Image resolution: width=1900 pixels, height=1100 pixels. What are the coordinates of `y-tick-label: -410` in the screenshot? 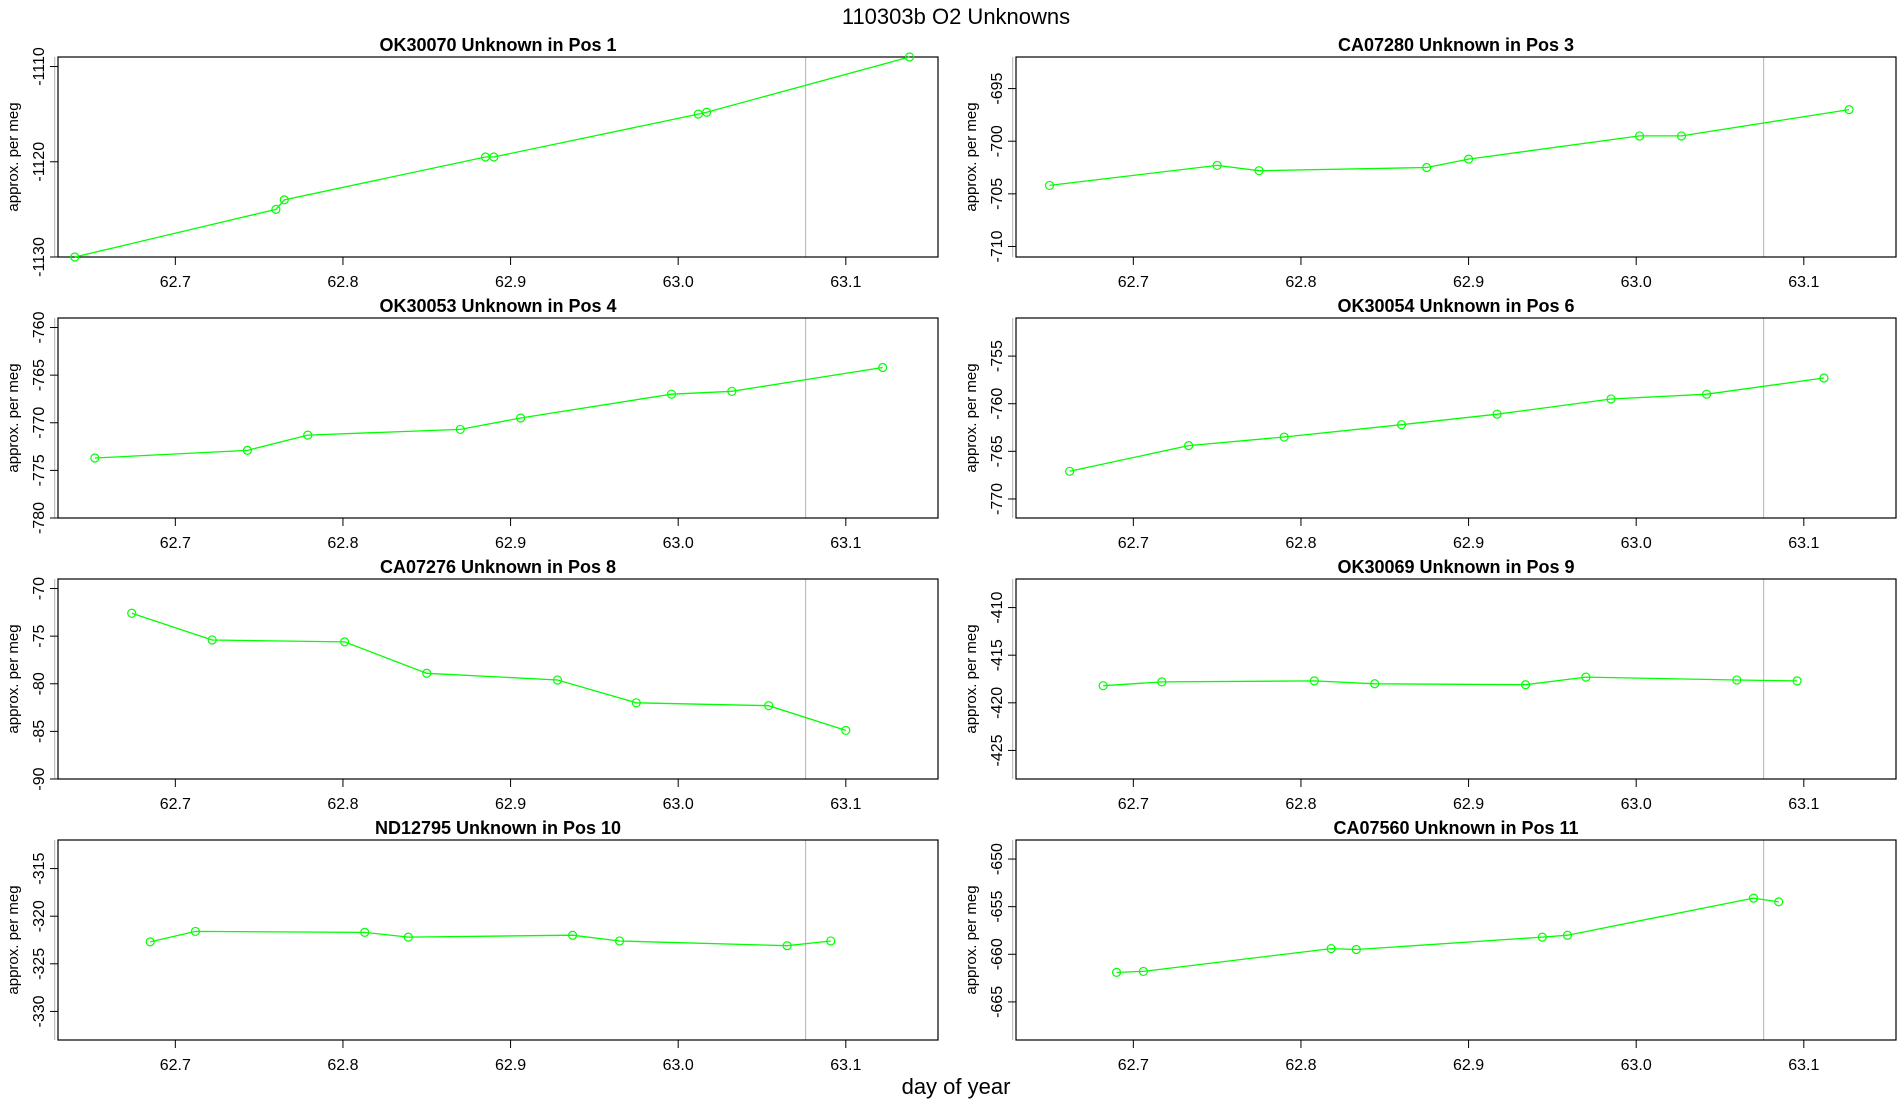 It's located at (997, 607).